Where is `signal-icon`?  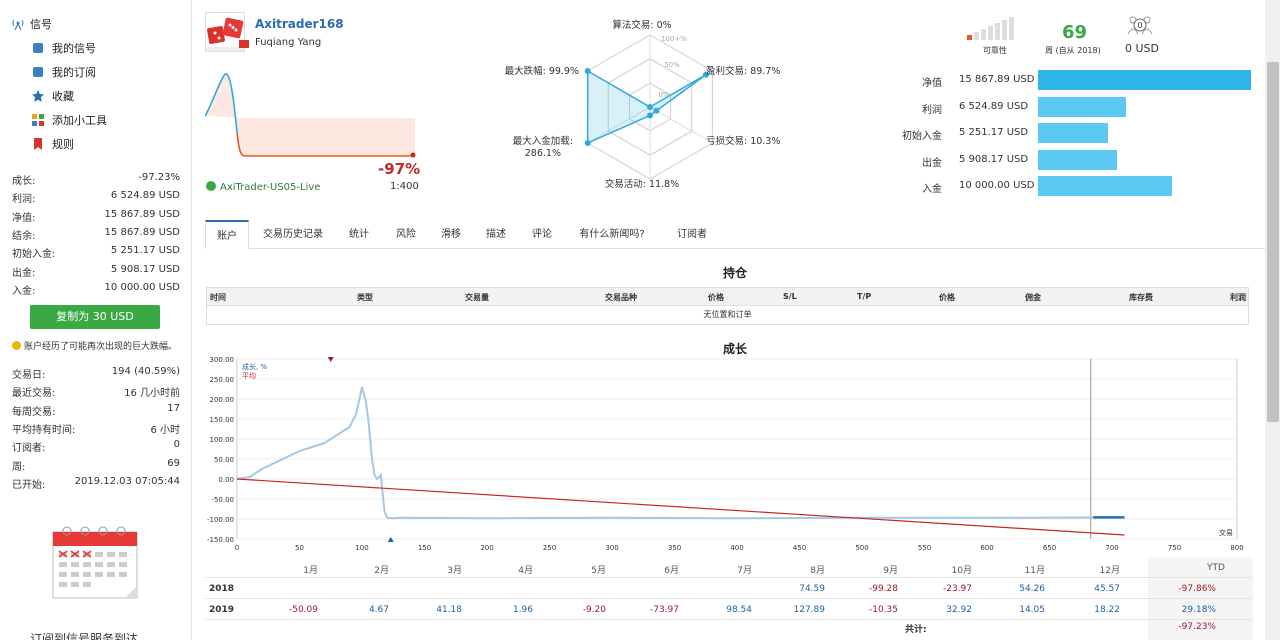
signal-icon is located at coordinates (38, 48).